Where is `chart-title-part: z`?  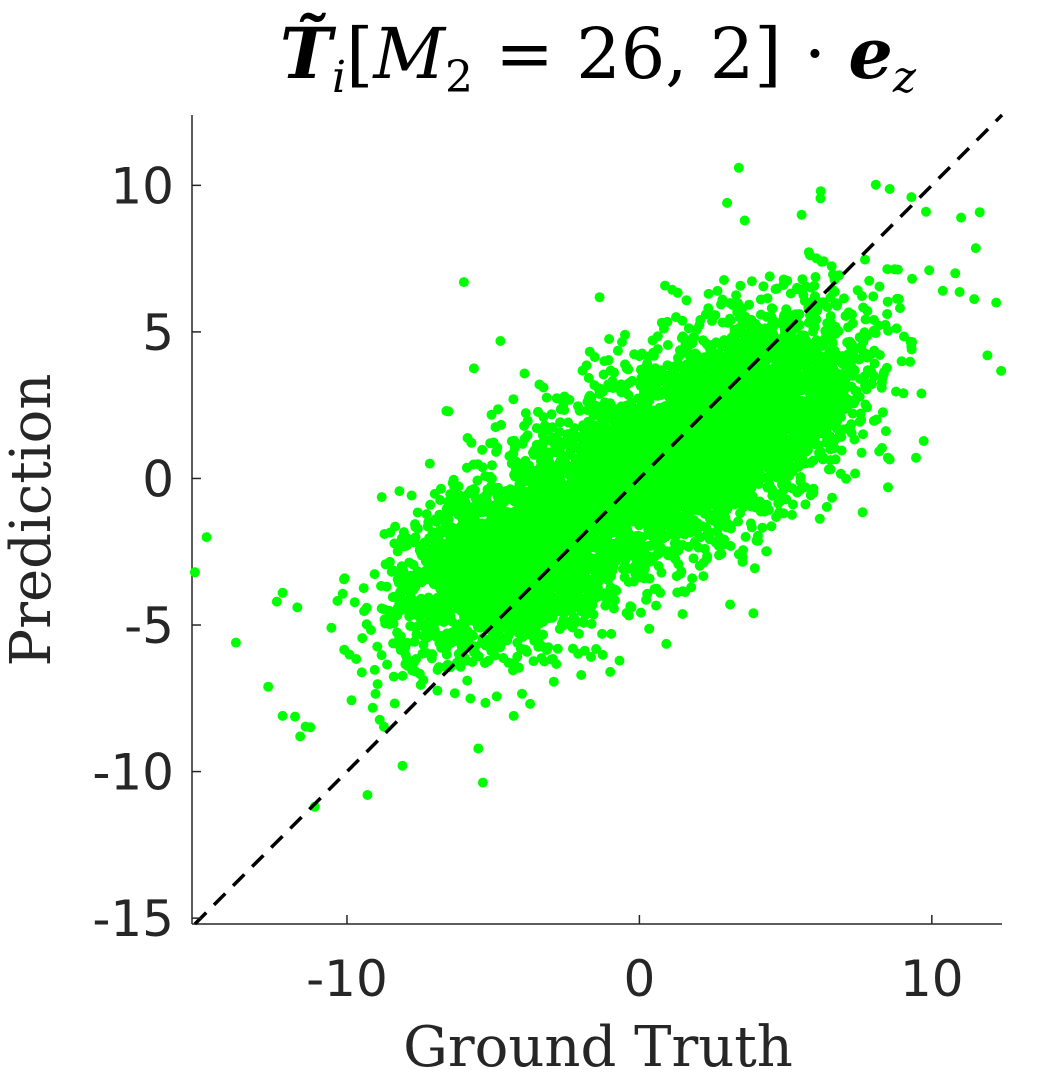 chart-title-part: z is located at coordinates (904, 77).